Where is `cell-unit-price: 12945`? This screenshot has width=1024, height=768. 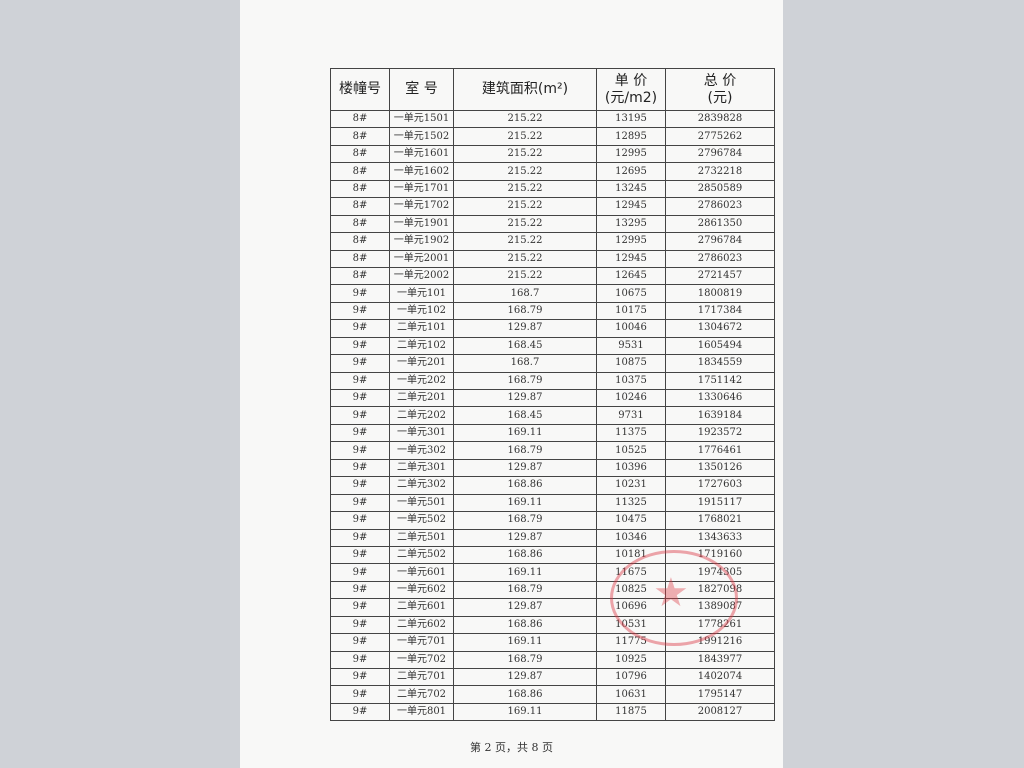
cell-unit-price: 12945 is located at coordinates (631, 206).